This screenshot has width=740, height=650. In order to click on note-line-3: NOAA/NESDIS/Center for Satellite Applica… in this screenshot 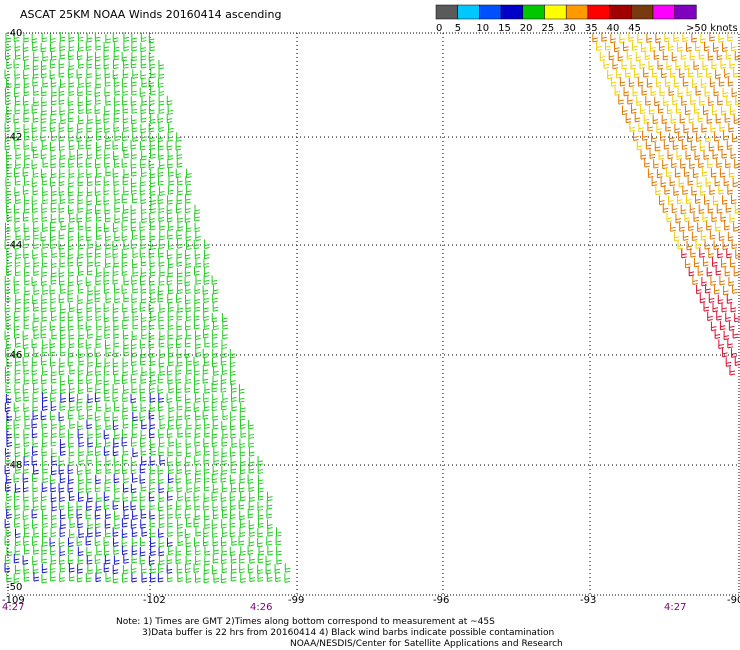, I will do `click(426, 644)`.